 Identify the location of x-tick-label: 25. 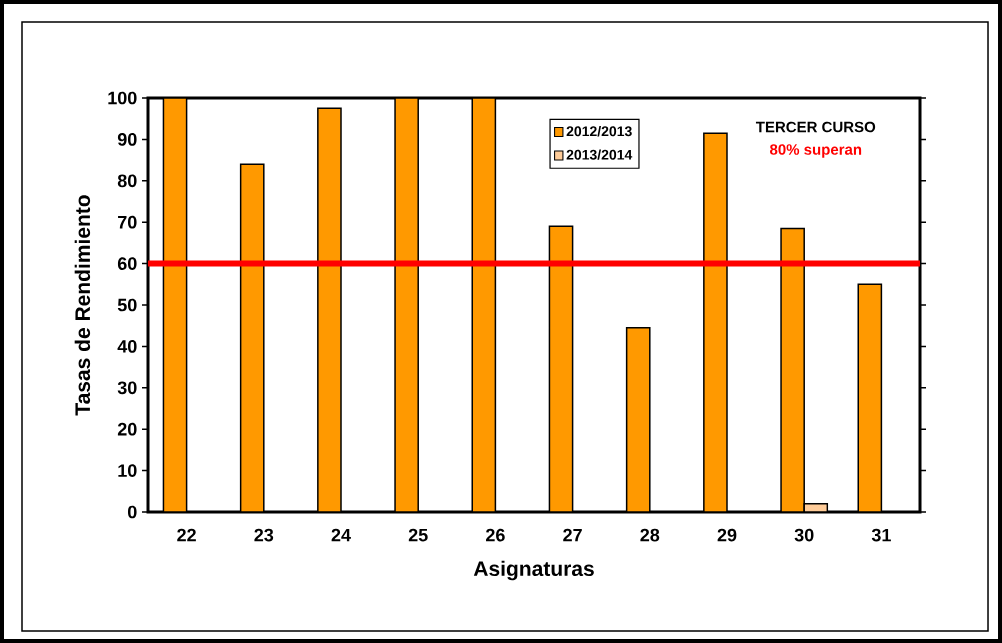
(418, 535).